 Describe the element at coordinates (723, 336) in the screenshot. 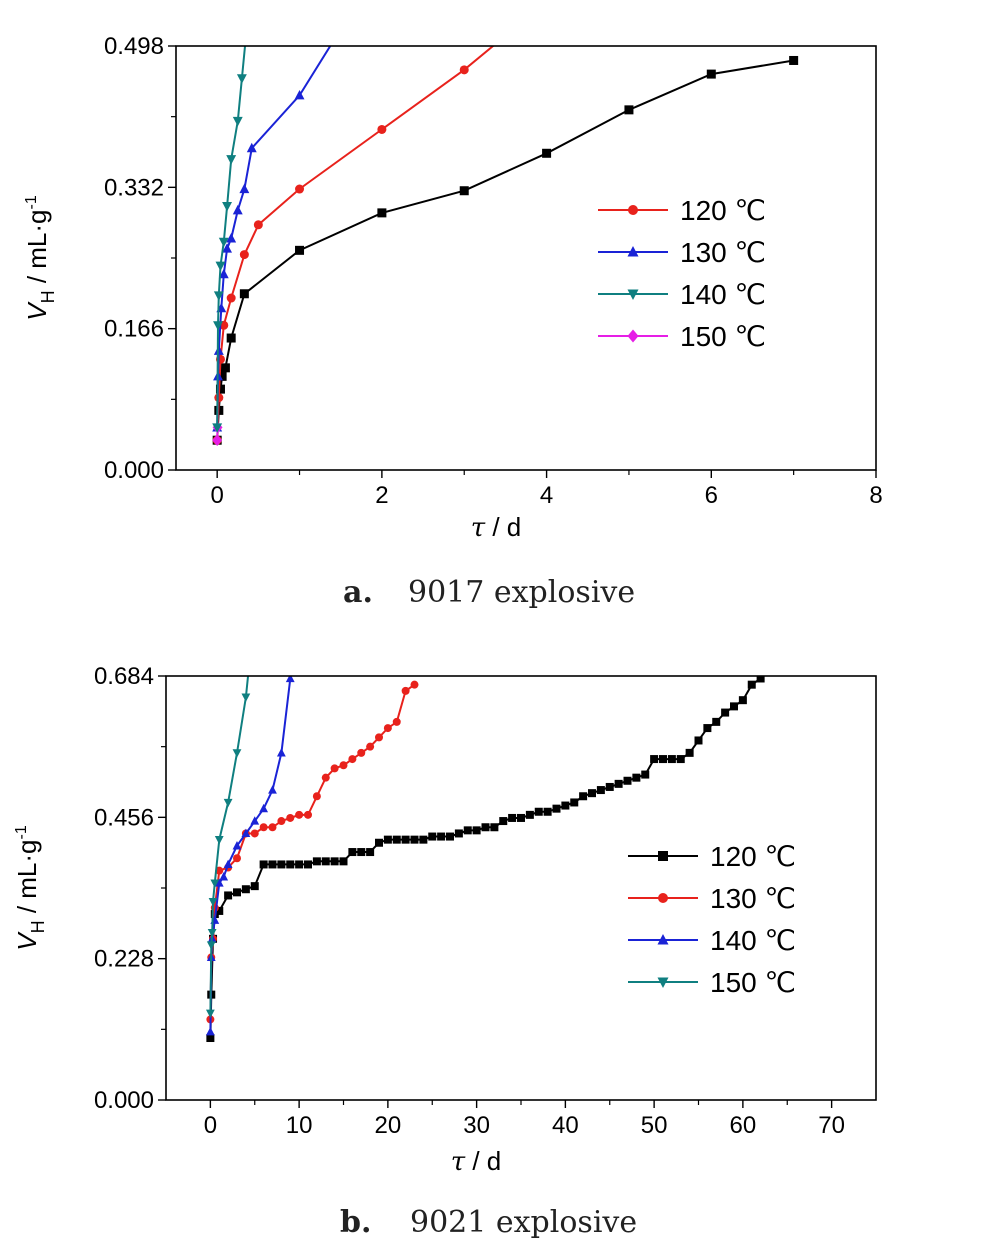

I see `chart-a-legend-label: 150 ℃` at that location.